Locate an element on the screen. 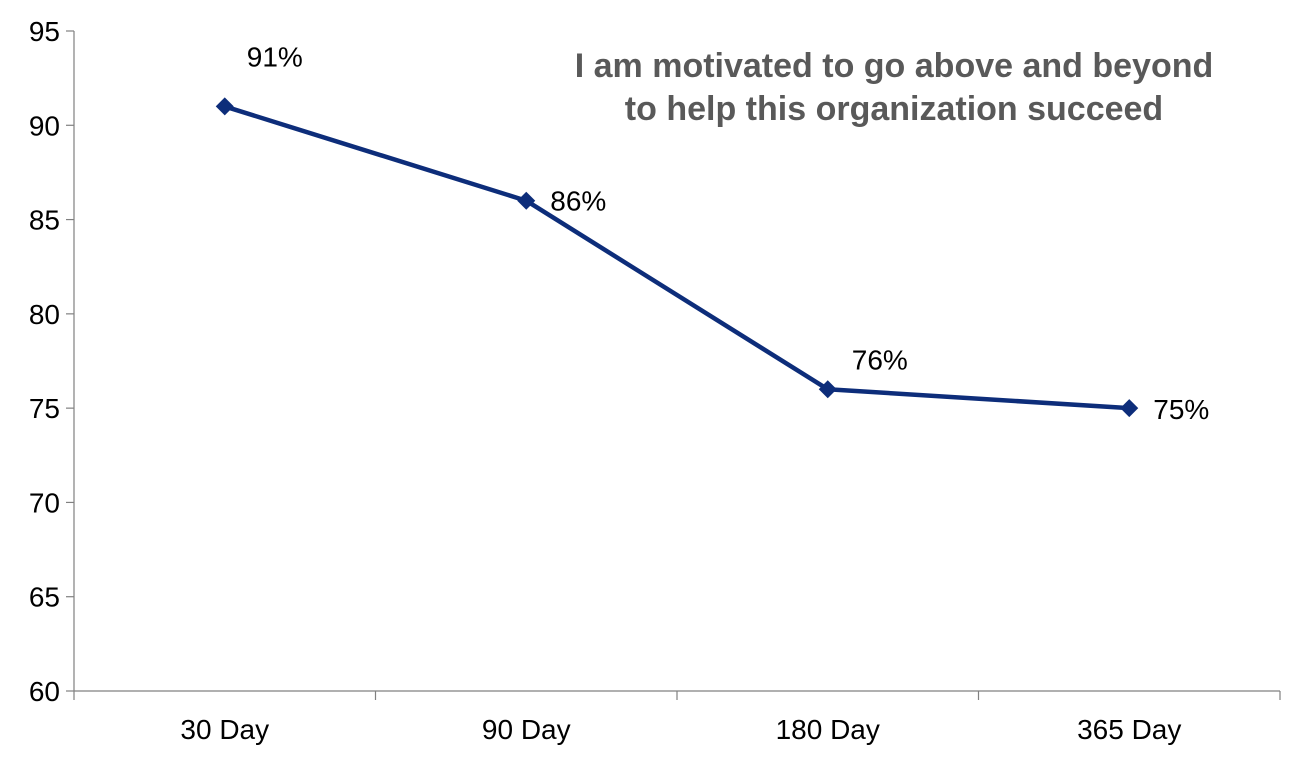 This screenshot has height=764, width=1302. data-label: 75% is located at coordinates (1181, 409).